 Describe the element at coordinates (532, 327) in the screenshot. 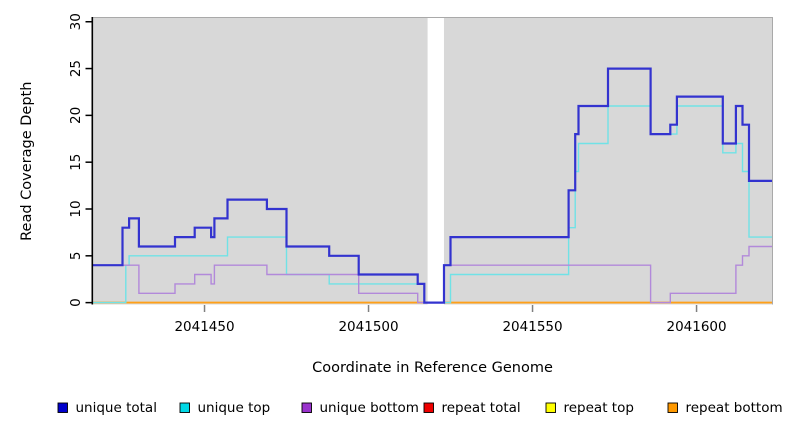

I see `x-tick-label: 2041550` at that location.